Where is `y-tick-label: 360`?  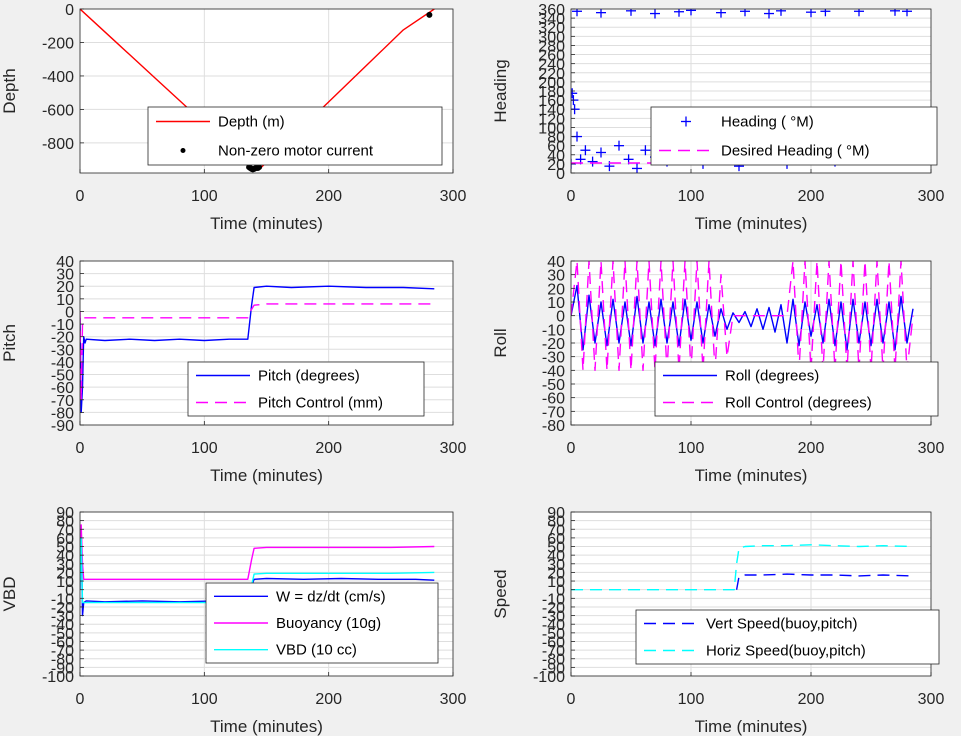
y-tick-label: 360 is located at coordinates (551, 10).